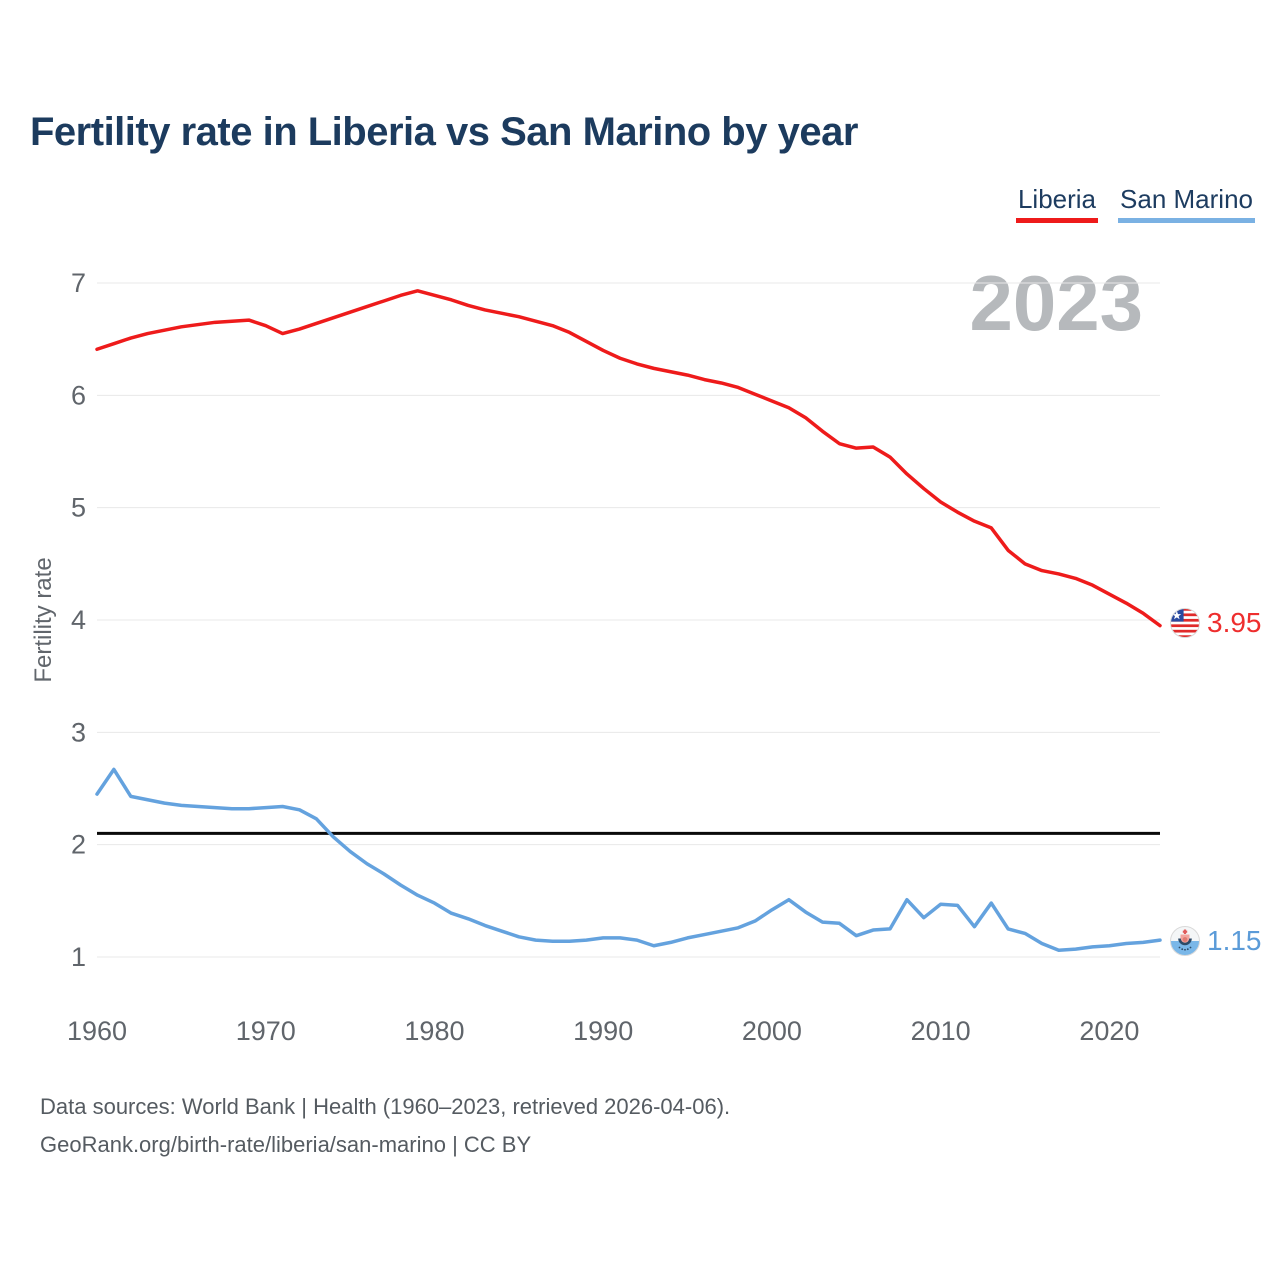 The image size is (1280, 1280). Describe the element at coordinates (941, 1031) in the screenshot. I see `svg-text: 2010` at that location.